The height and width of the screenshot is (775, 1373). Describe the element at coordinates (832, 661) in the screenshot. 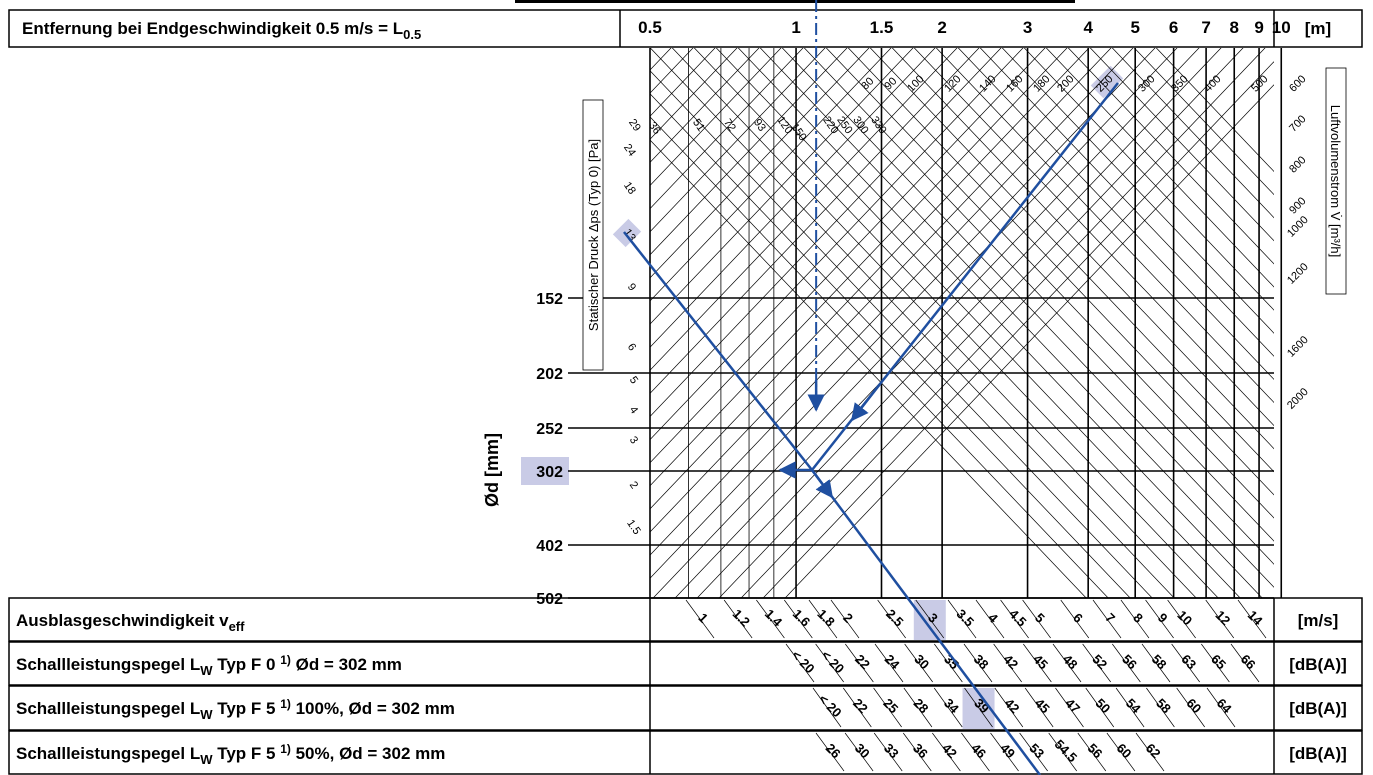

I see `bottom-row-value: < 20` at that location.